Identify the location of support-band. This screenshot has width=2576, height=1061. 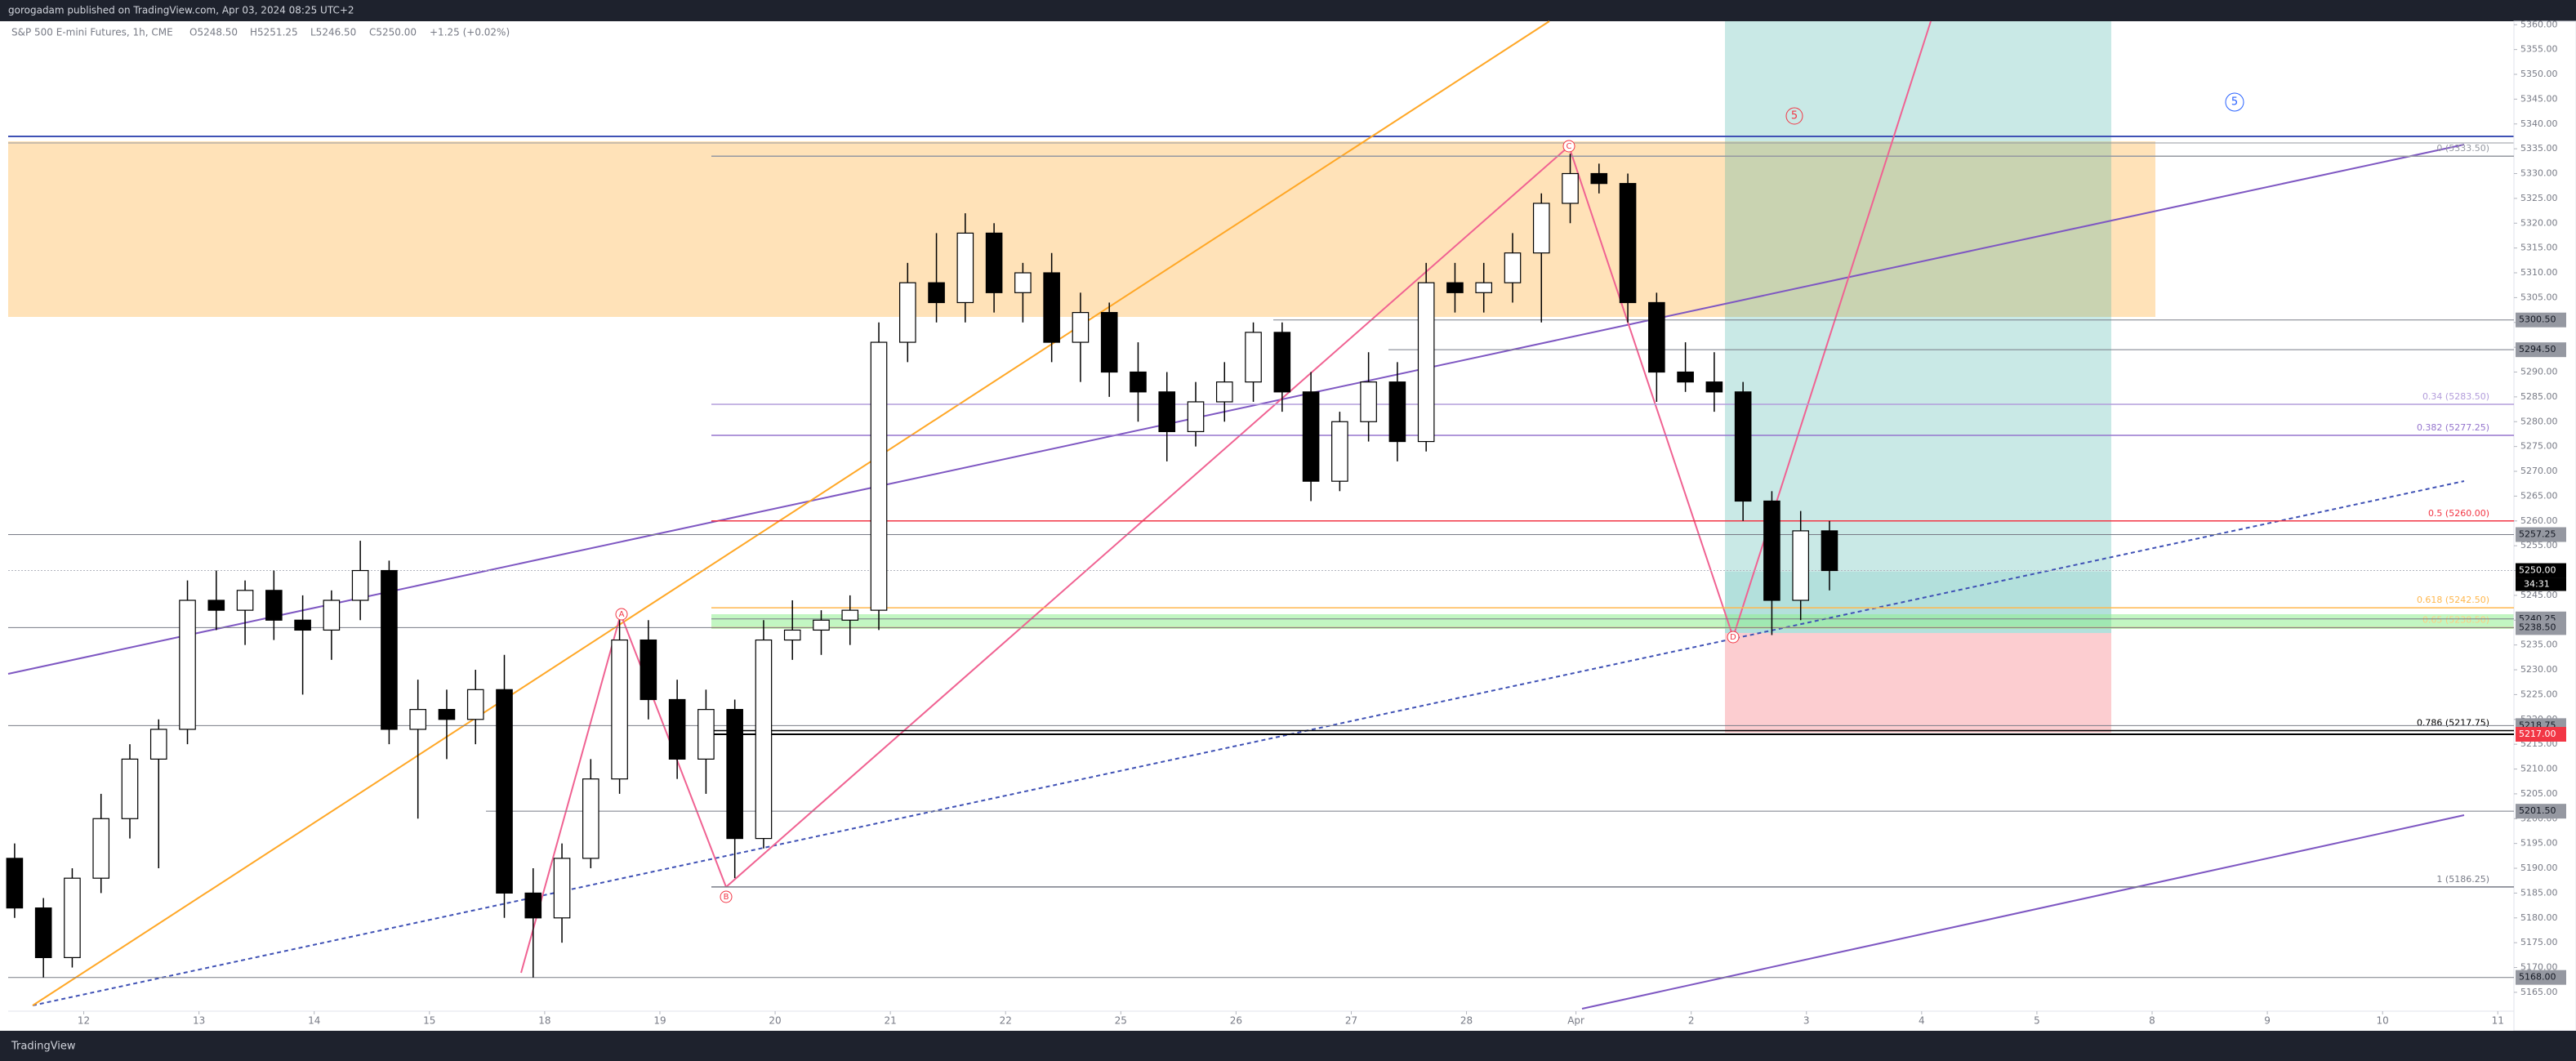
(1612, 621).